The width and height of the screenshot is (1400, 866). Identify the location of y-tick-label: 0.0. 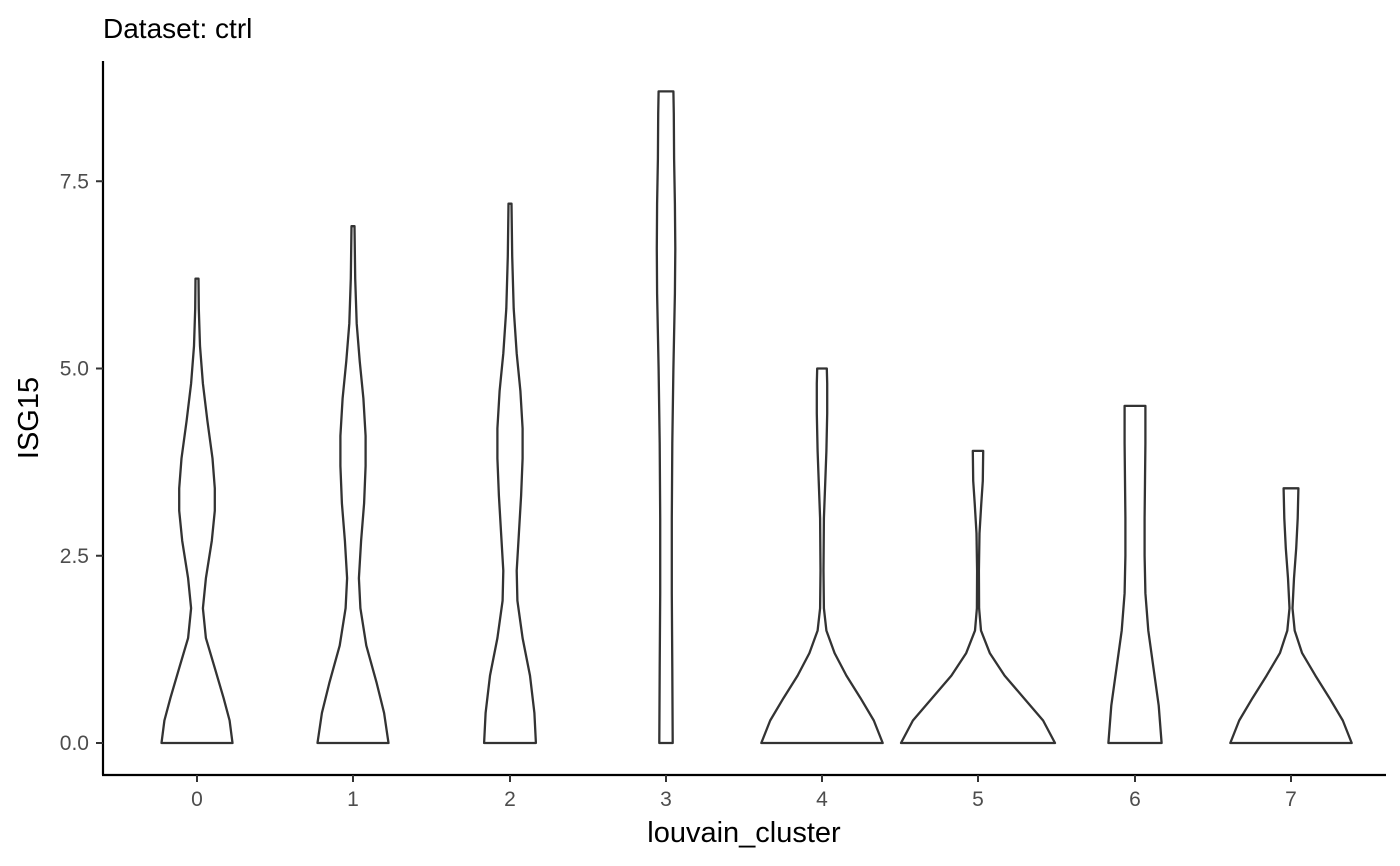
(74, 743).